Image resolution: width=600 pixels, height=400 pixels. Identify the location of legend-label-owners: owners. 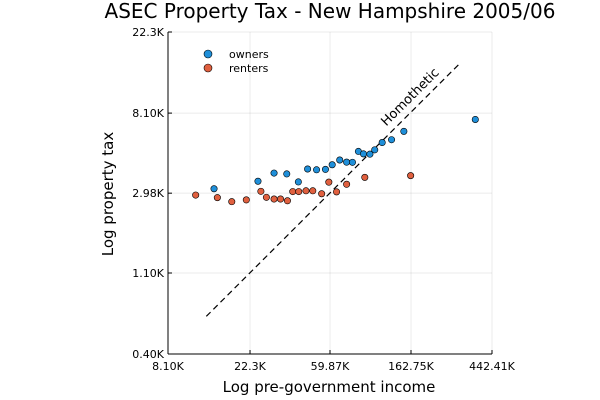
(249, 54).